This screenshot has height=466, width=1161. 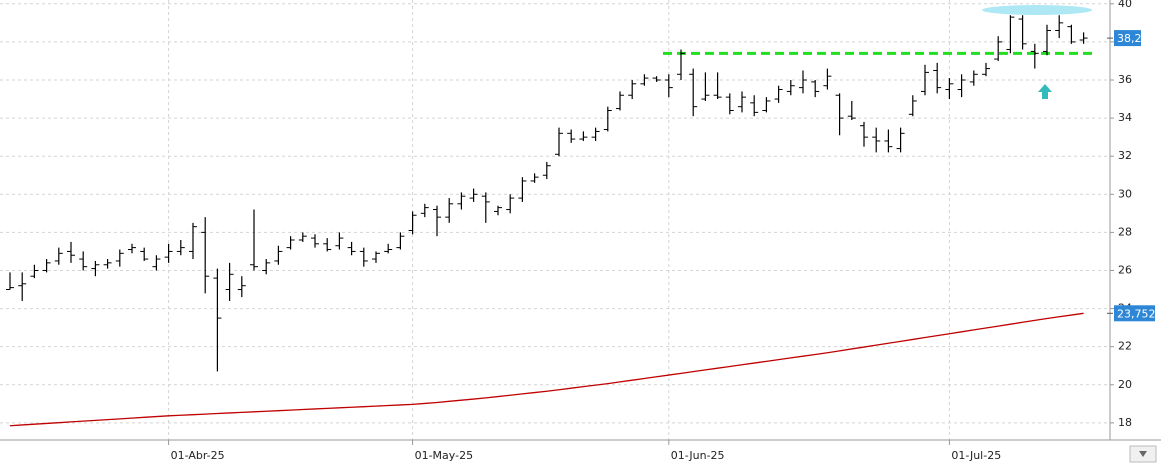 What do you see at coordinates (198, 455) in the screenshot?
I see `x-tick-label: 01-Abr-25` at bounding box center [198, 455].